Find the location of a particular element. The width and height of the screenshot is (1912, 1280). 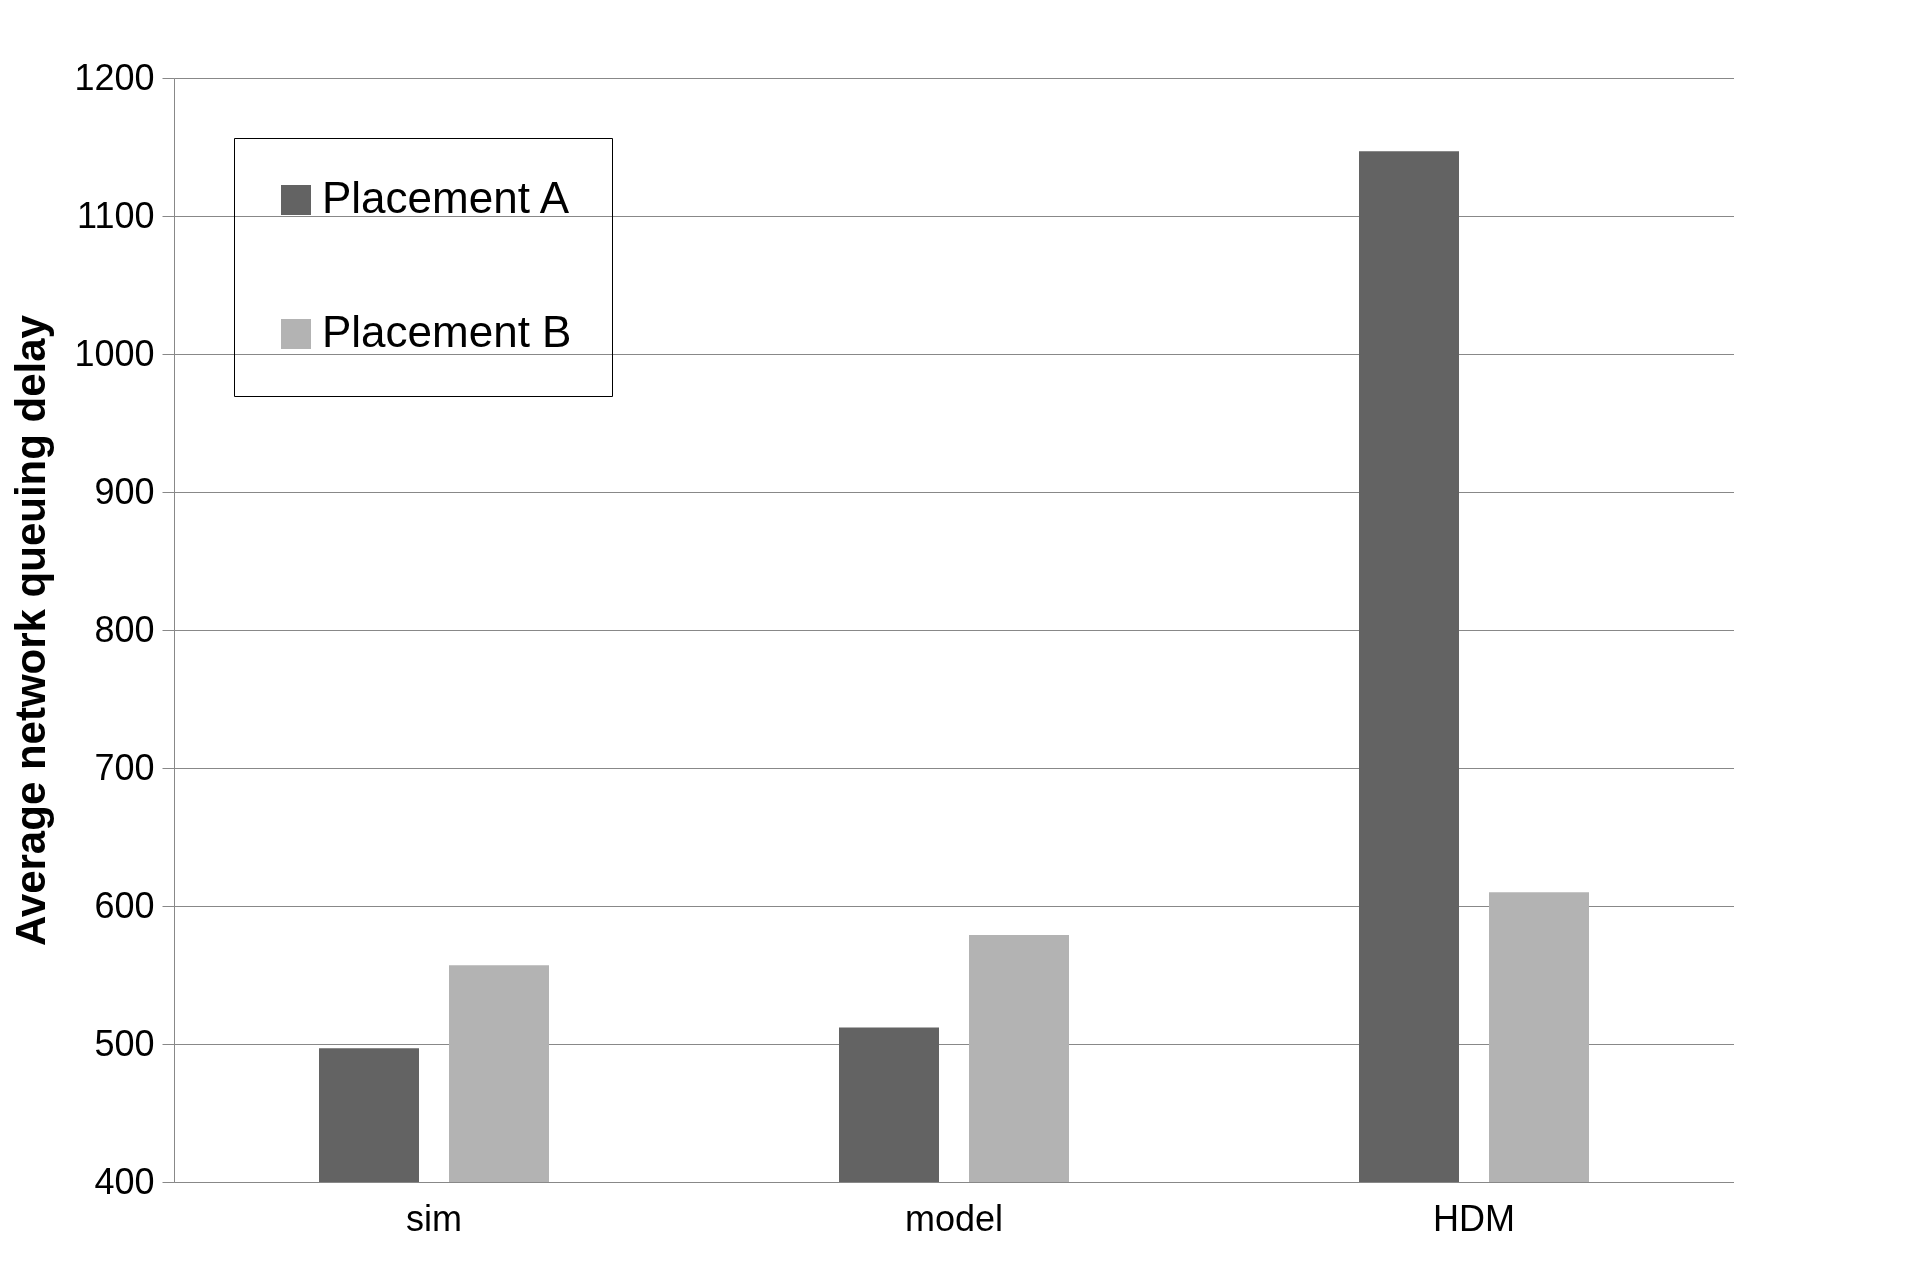

x-tick-label: sim is located at coordinates (434, 1218).